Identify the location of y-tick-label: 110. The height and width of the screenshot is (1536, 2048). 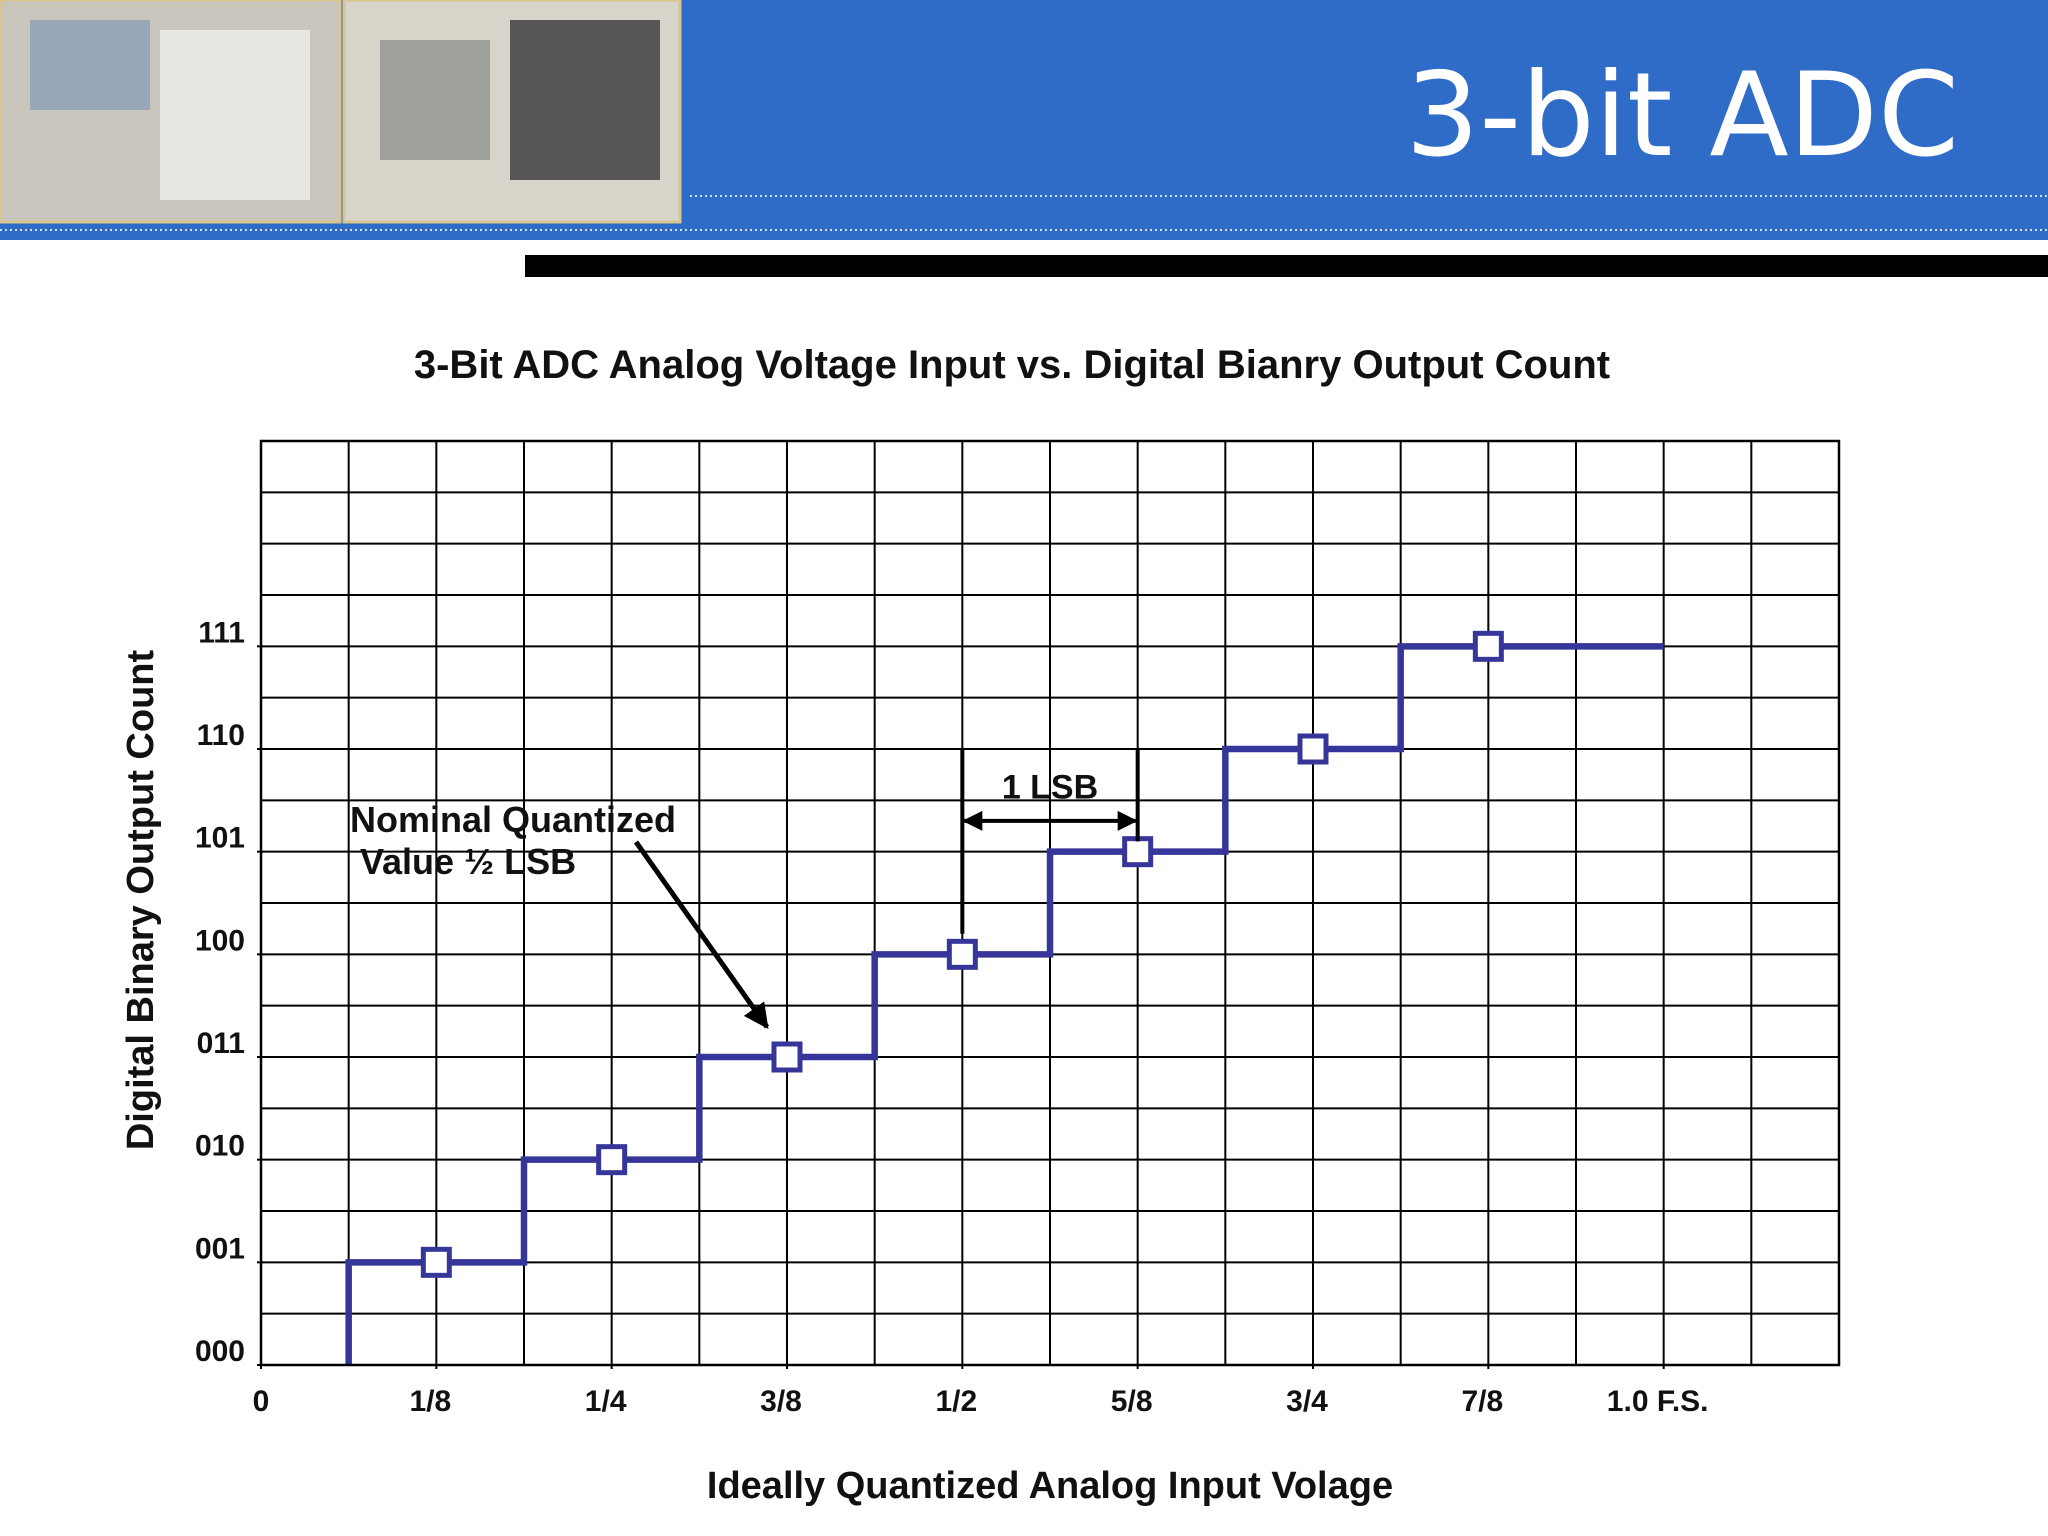
(221, 735).